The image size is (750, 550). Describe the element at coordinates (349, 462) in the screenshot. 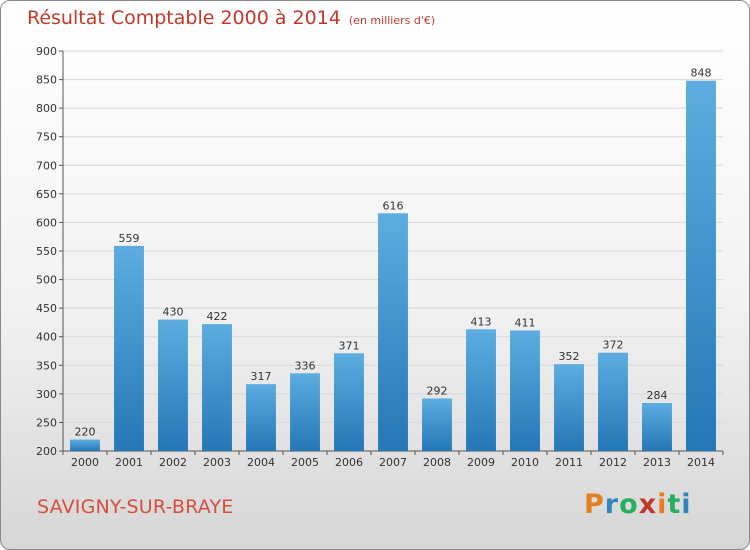

I see `x-tick-label-2006: 2006` at that location.